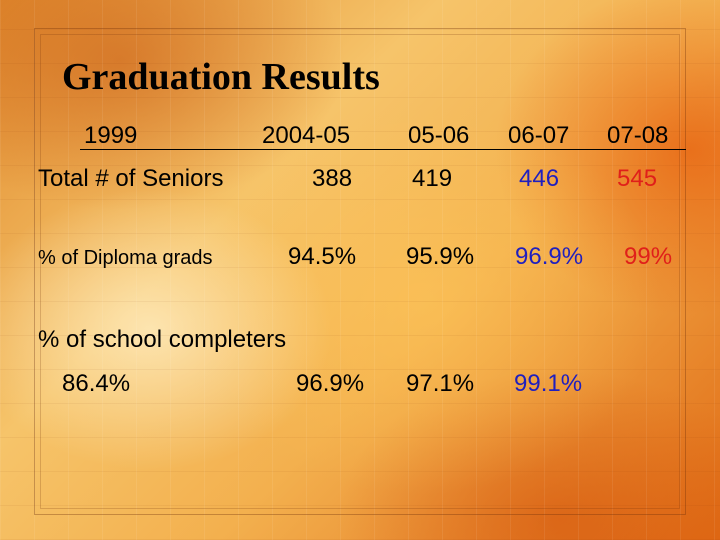  What do you see at coordinates (440, 256) in the screenshot?
I see `diploma-05-06: 95.9%` at bounding box center [440, 256].